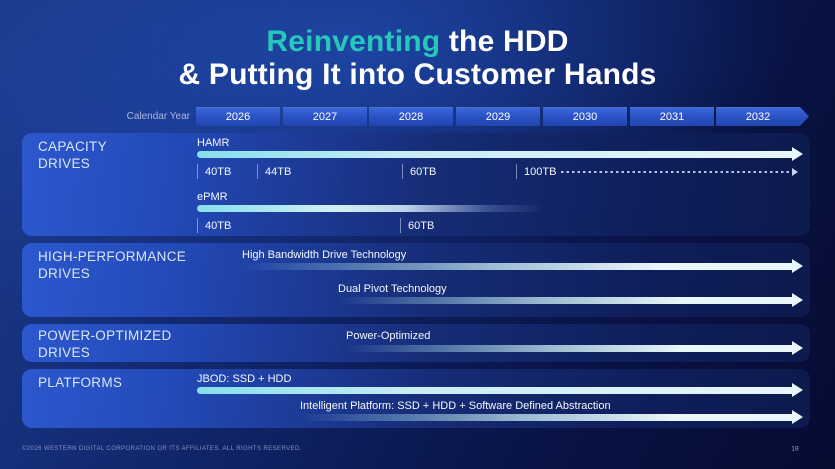 The image size is (835, 469). I want to click on panel-high-performance-drives, so click(416, 280).